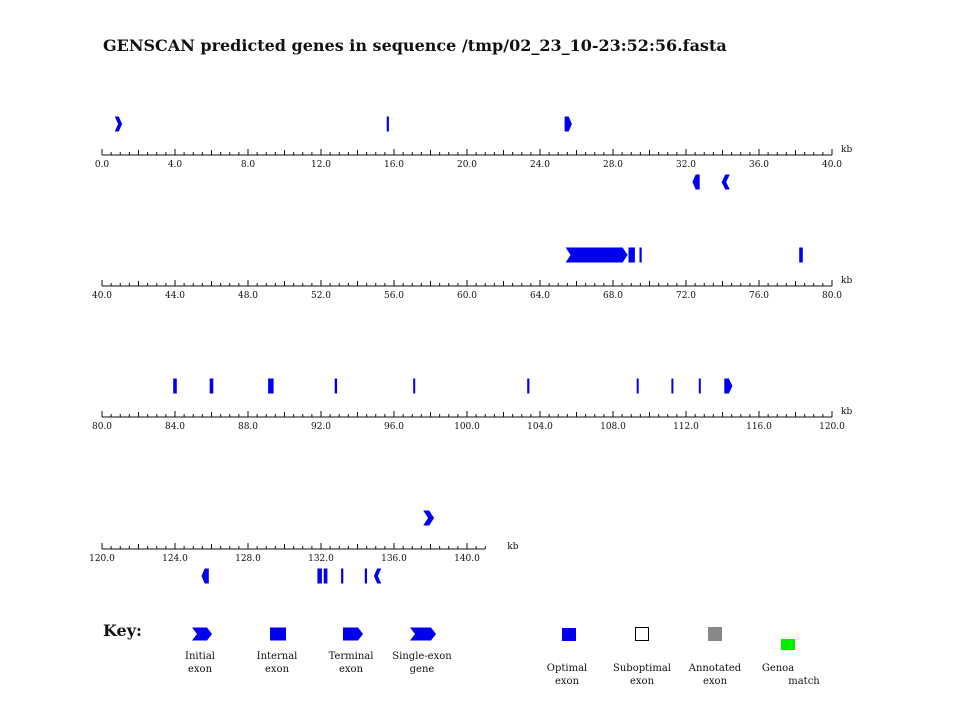  I want to click on tick-label: 136.0, so click(394, 559).